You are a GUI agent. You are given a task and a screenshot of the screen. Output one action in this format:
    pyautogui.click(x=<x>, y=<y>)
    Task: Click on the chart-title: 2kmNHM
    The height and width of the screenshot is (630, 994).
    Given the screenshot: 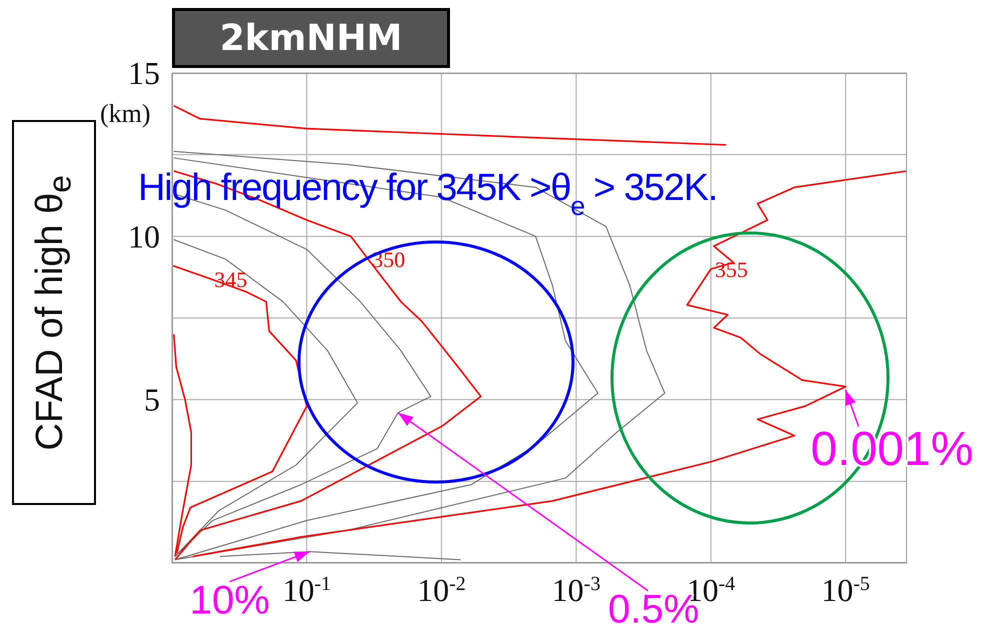 What is the action you would take?
    pyautogui.click(x=311, y=38)
    